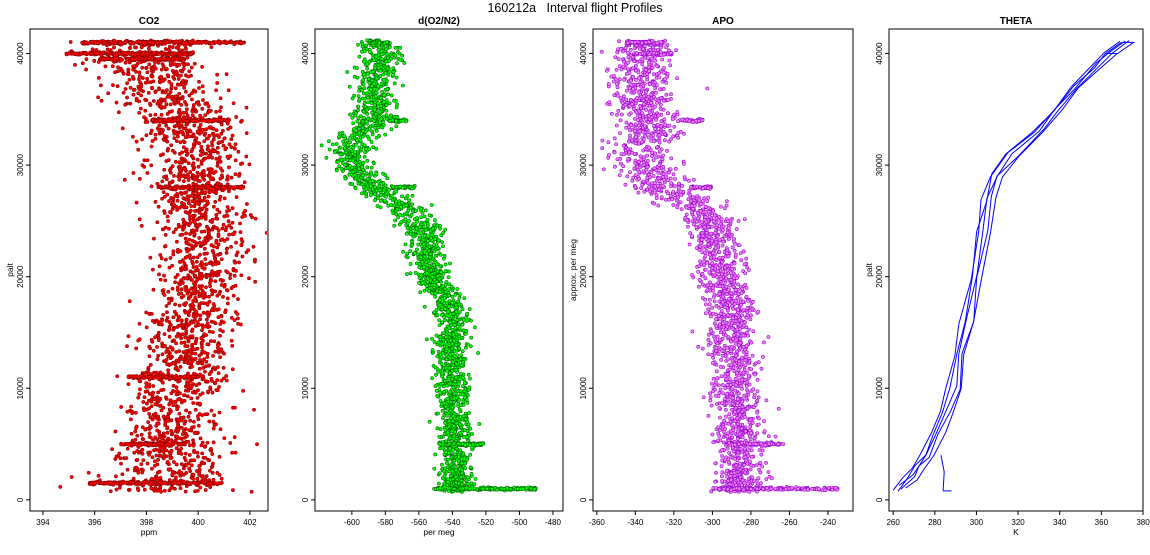 The image size is (1150, 555). Describe the element at coordinates (452, 522) in the screenshot. I see `x-tick-label: -540` at that location.